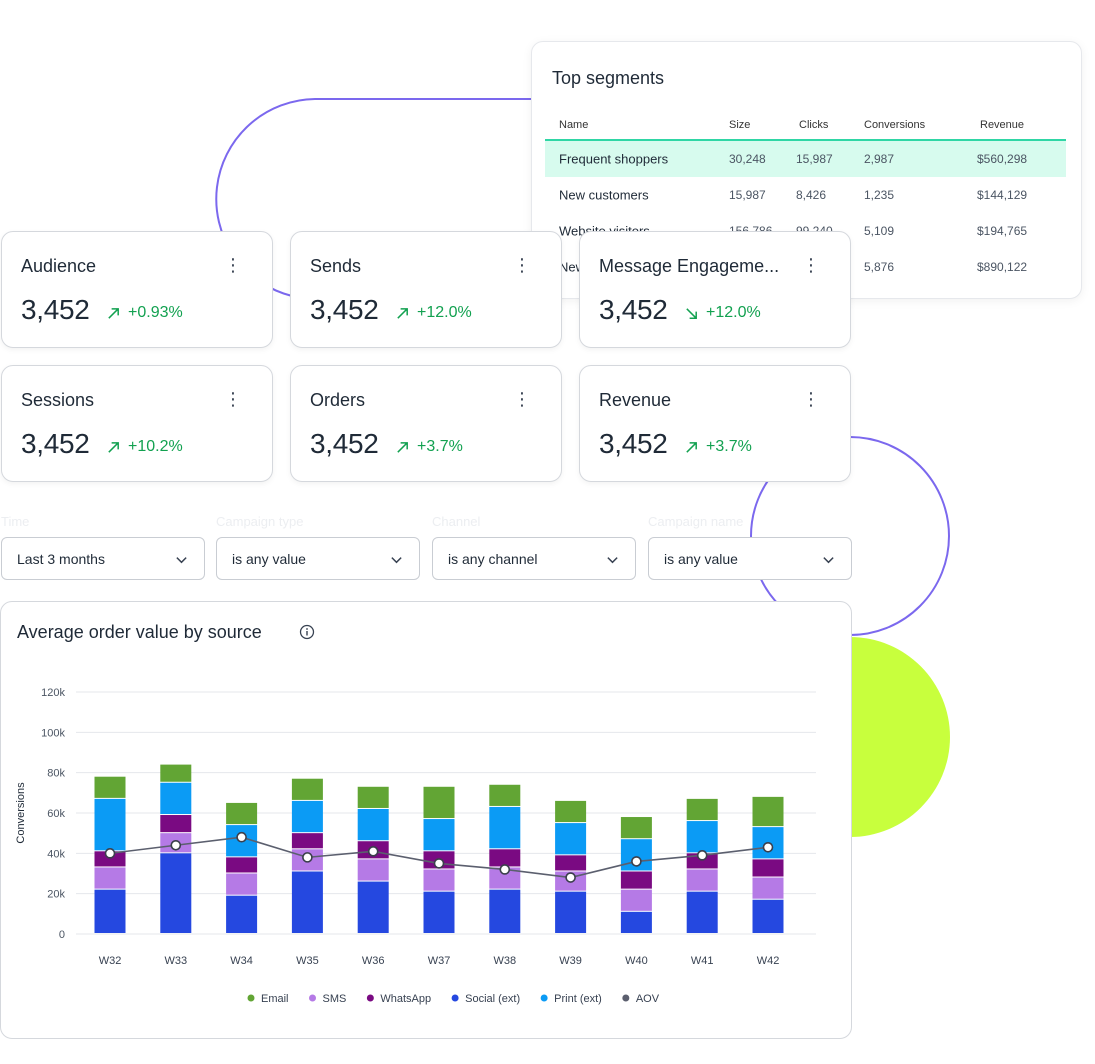 Image resolution: width=1095 pixels, height=1064 pixels. Describe the element at coordinates (53, 733) in the screenshot. I see `y-tick-label: 100k` at that location.